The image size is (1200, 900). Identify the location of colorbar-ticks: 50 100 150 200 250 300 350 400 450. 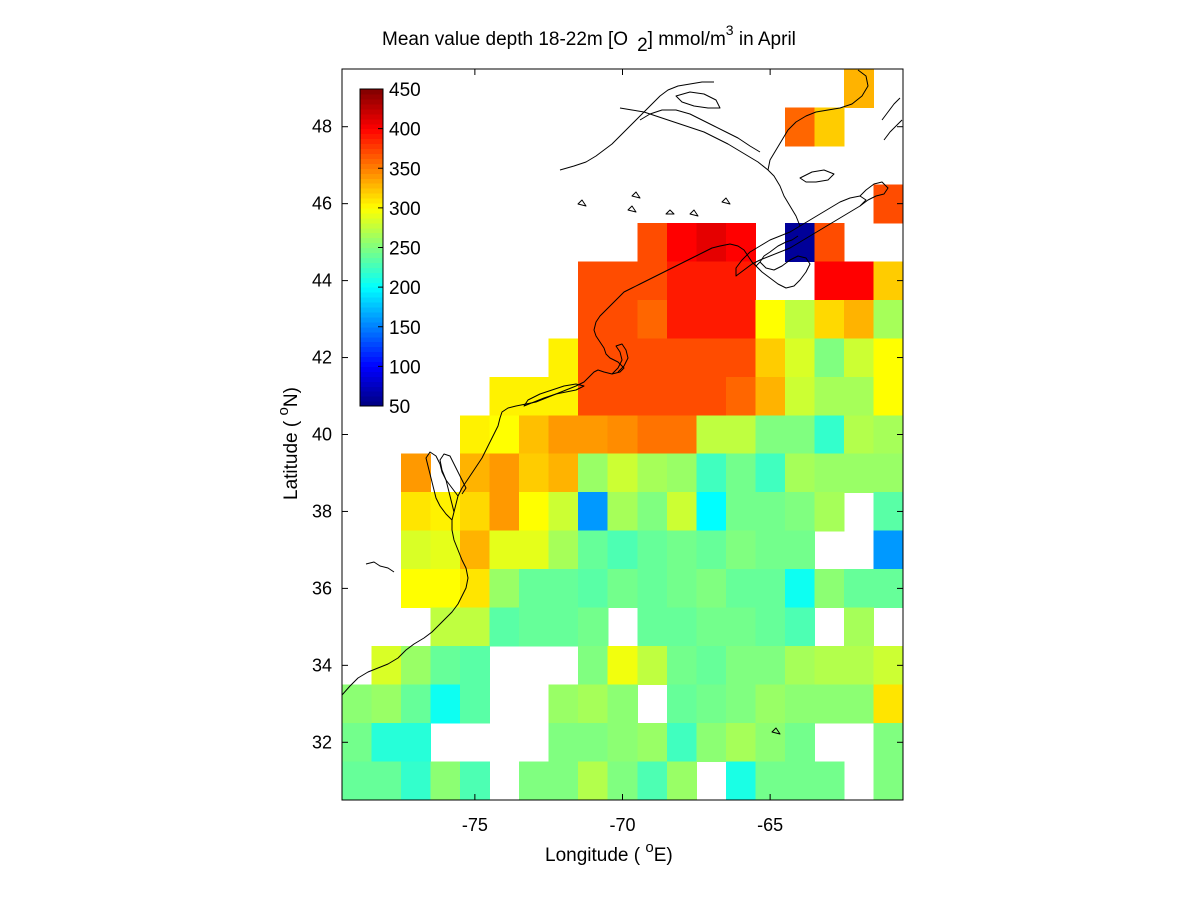
(399, 249).